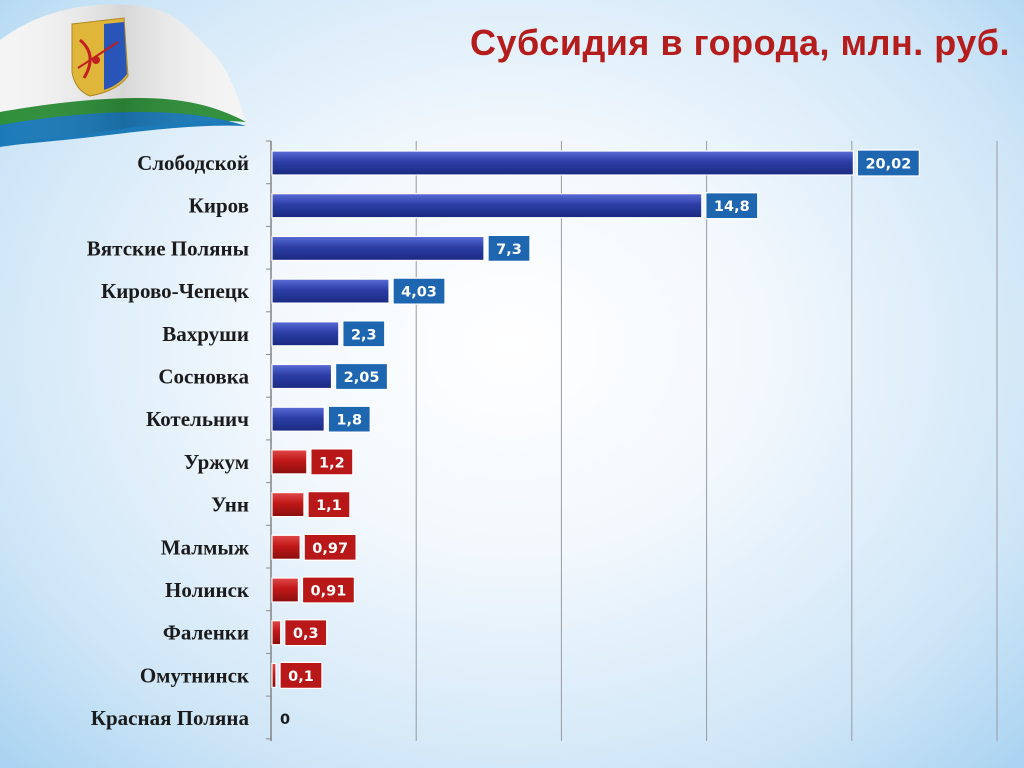 This screenshot has height=768, width=1024. What do you see at coordinates (206, 633) in the screenshot?
I see `category-label: Фаленки` at bounding box center [206, 633].